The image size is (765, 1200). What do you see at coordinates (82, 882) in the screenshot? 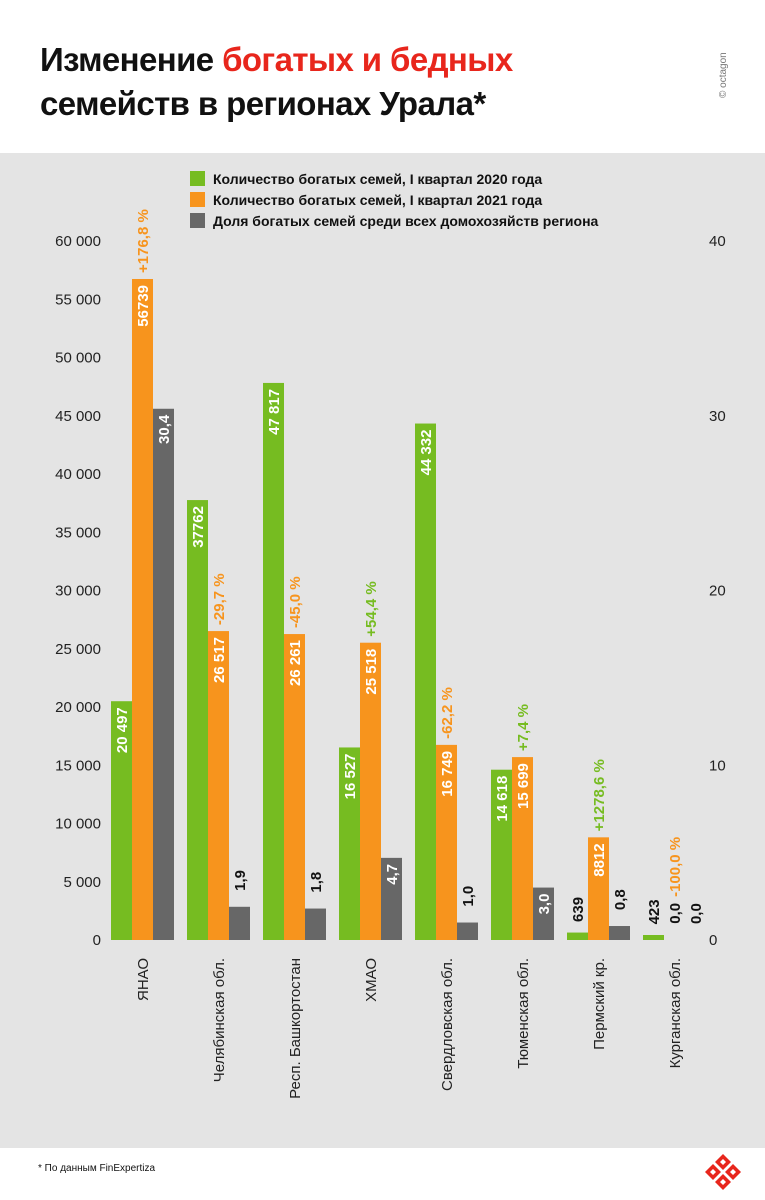
I see `y-tick-label: 5 000` at bounding box center [82, 882].